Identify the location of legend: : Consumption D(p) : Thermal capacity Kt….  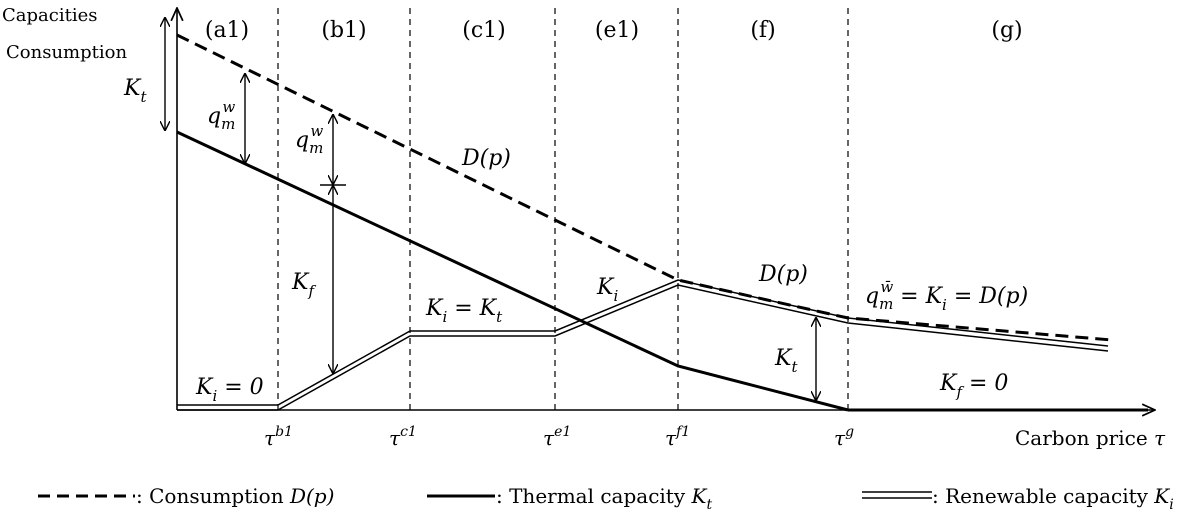
(606, 498).